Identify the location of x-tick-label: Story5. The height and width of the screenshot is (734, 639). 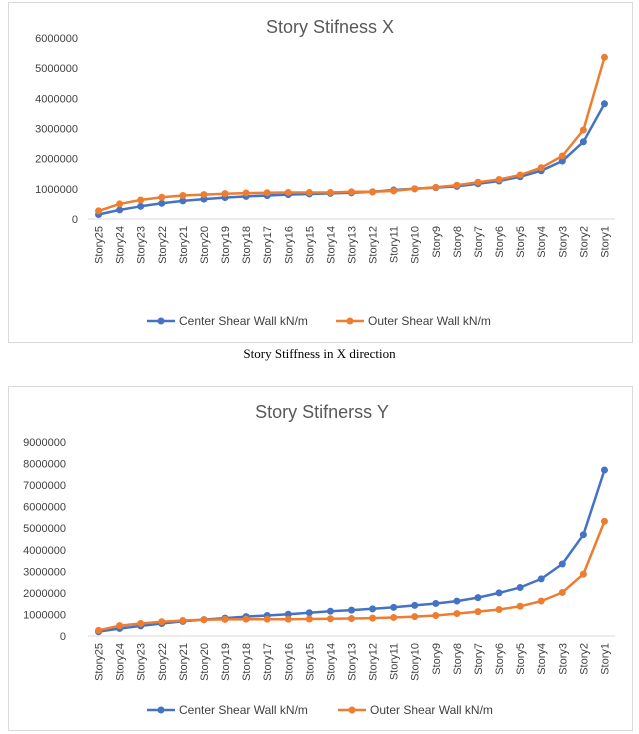
(521, 242).